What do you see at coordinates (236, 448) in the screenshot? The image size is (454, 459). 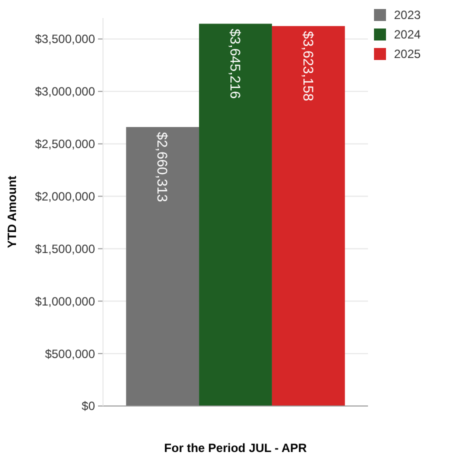 I see `x-axis-title: For the Period JUL - APR` at bounding box center [236, 448].